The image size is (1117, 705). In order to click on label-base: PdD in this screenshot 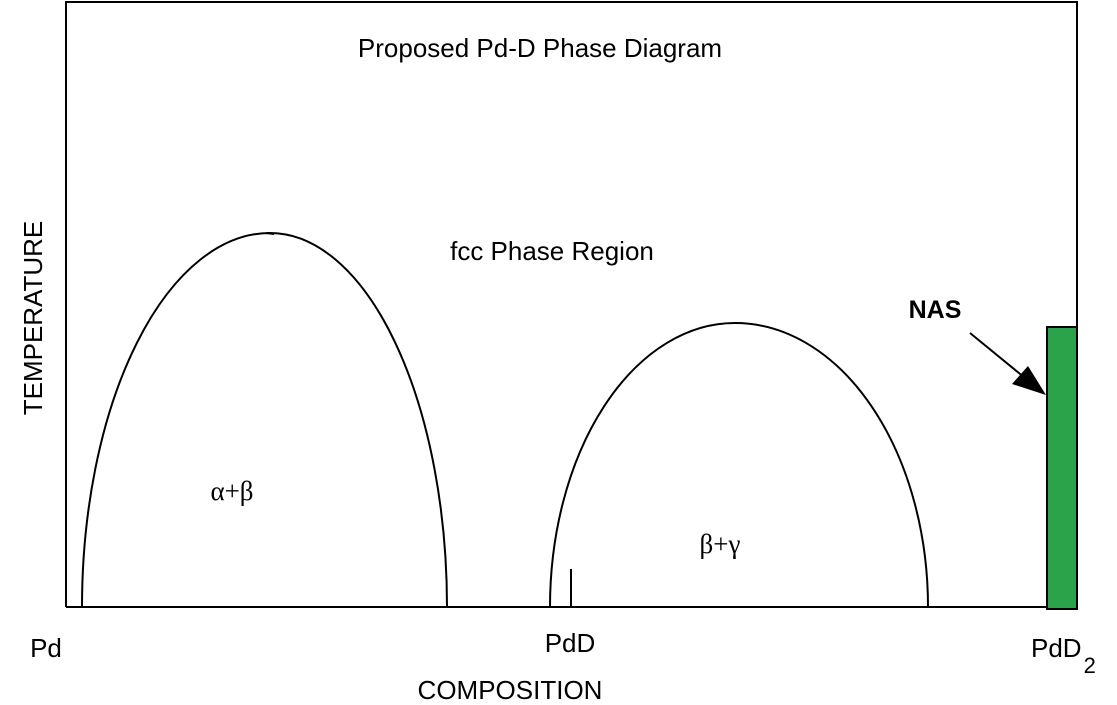, I will do `click(1056, 648)`.